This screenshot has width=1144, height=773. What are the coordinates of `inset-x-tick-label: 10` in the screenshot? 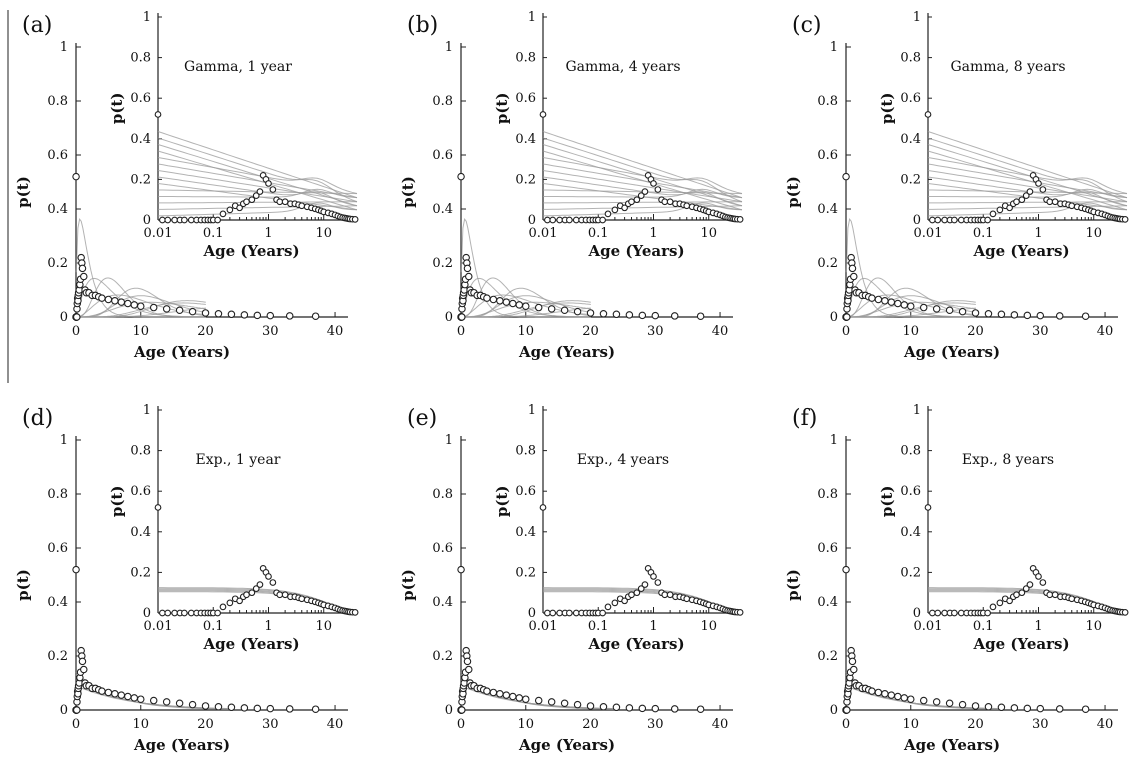 It's located at (1093, 233).